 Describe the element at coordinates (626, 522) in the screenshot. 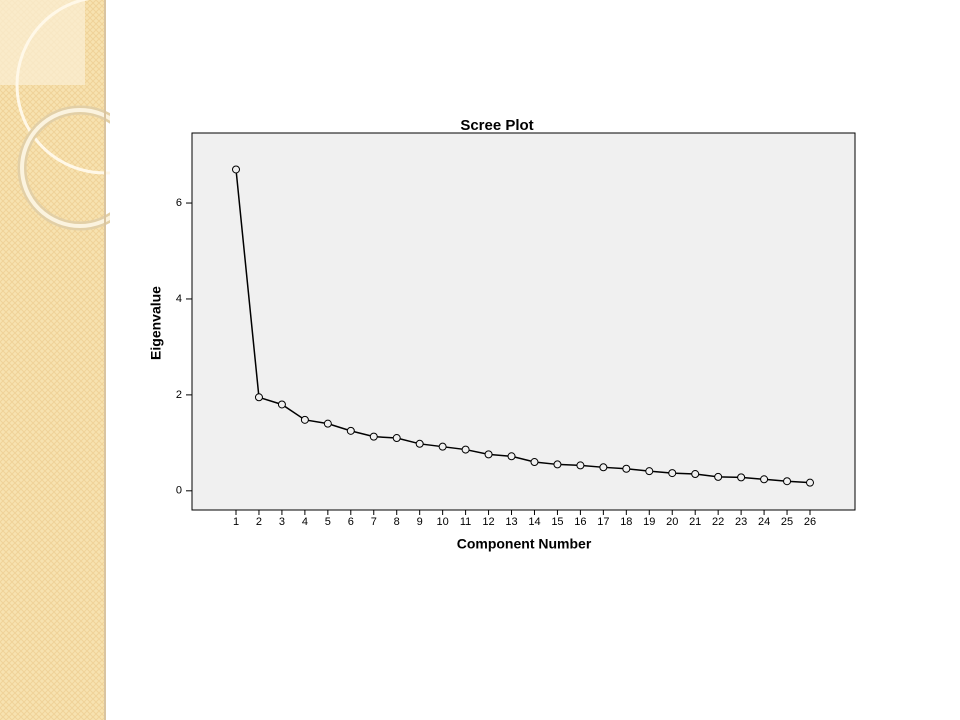

I see `x-tick-label: 18` at that location.